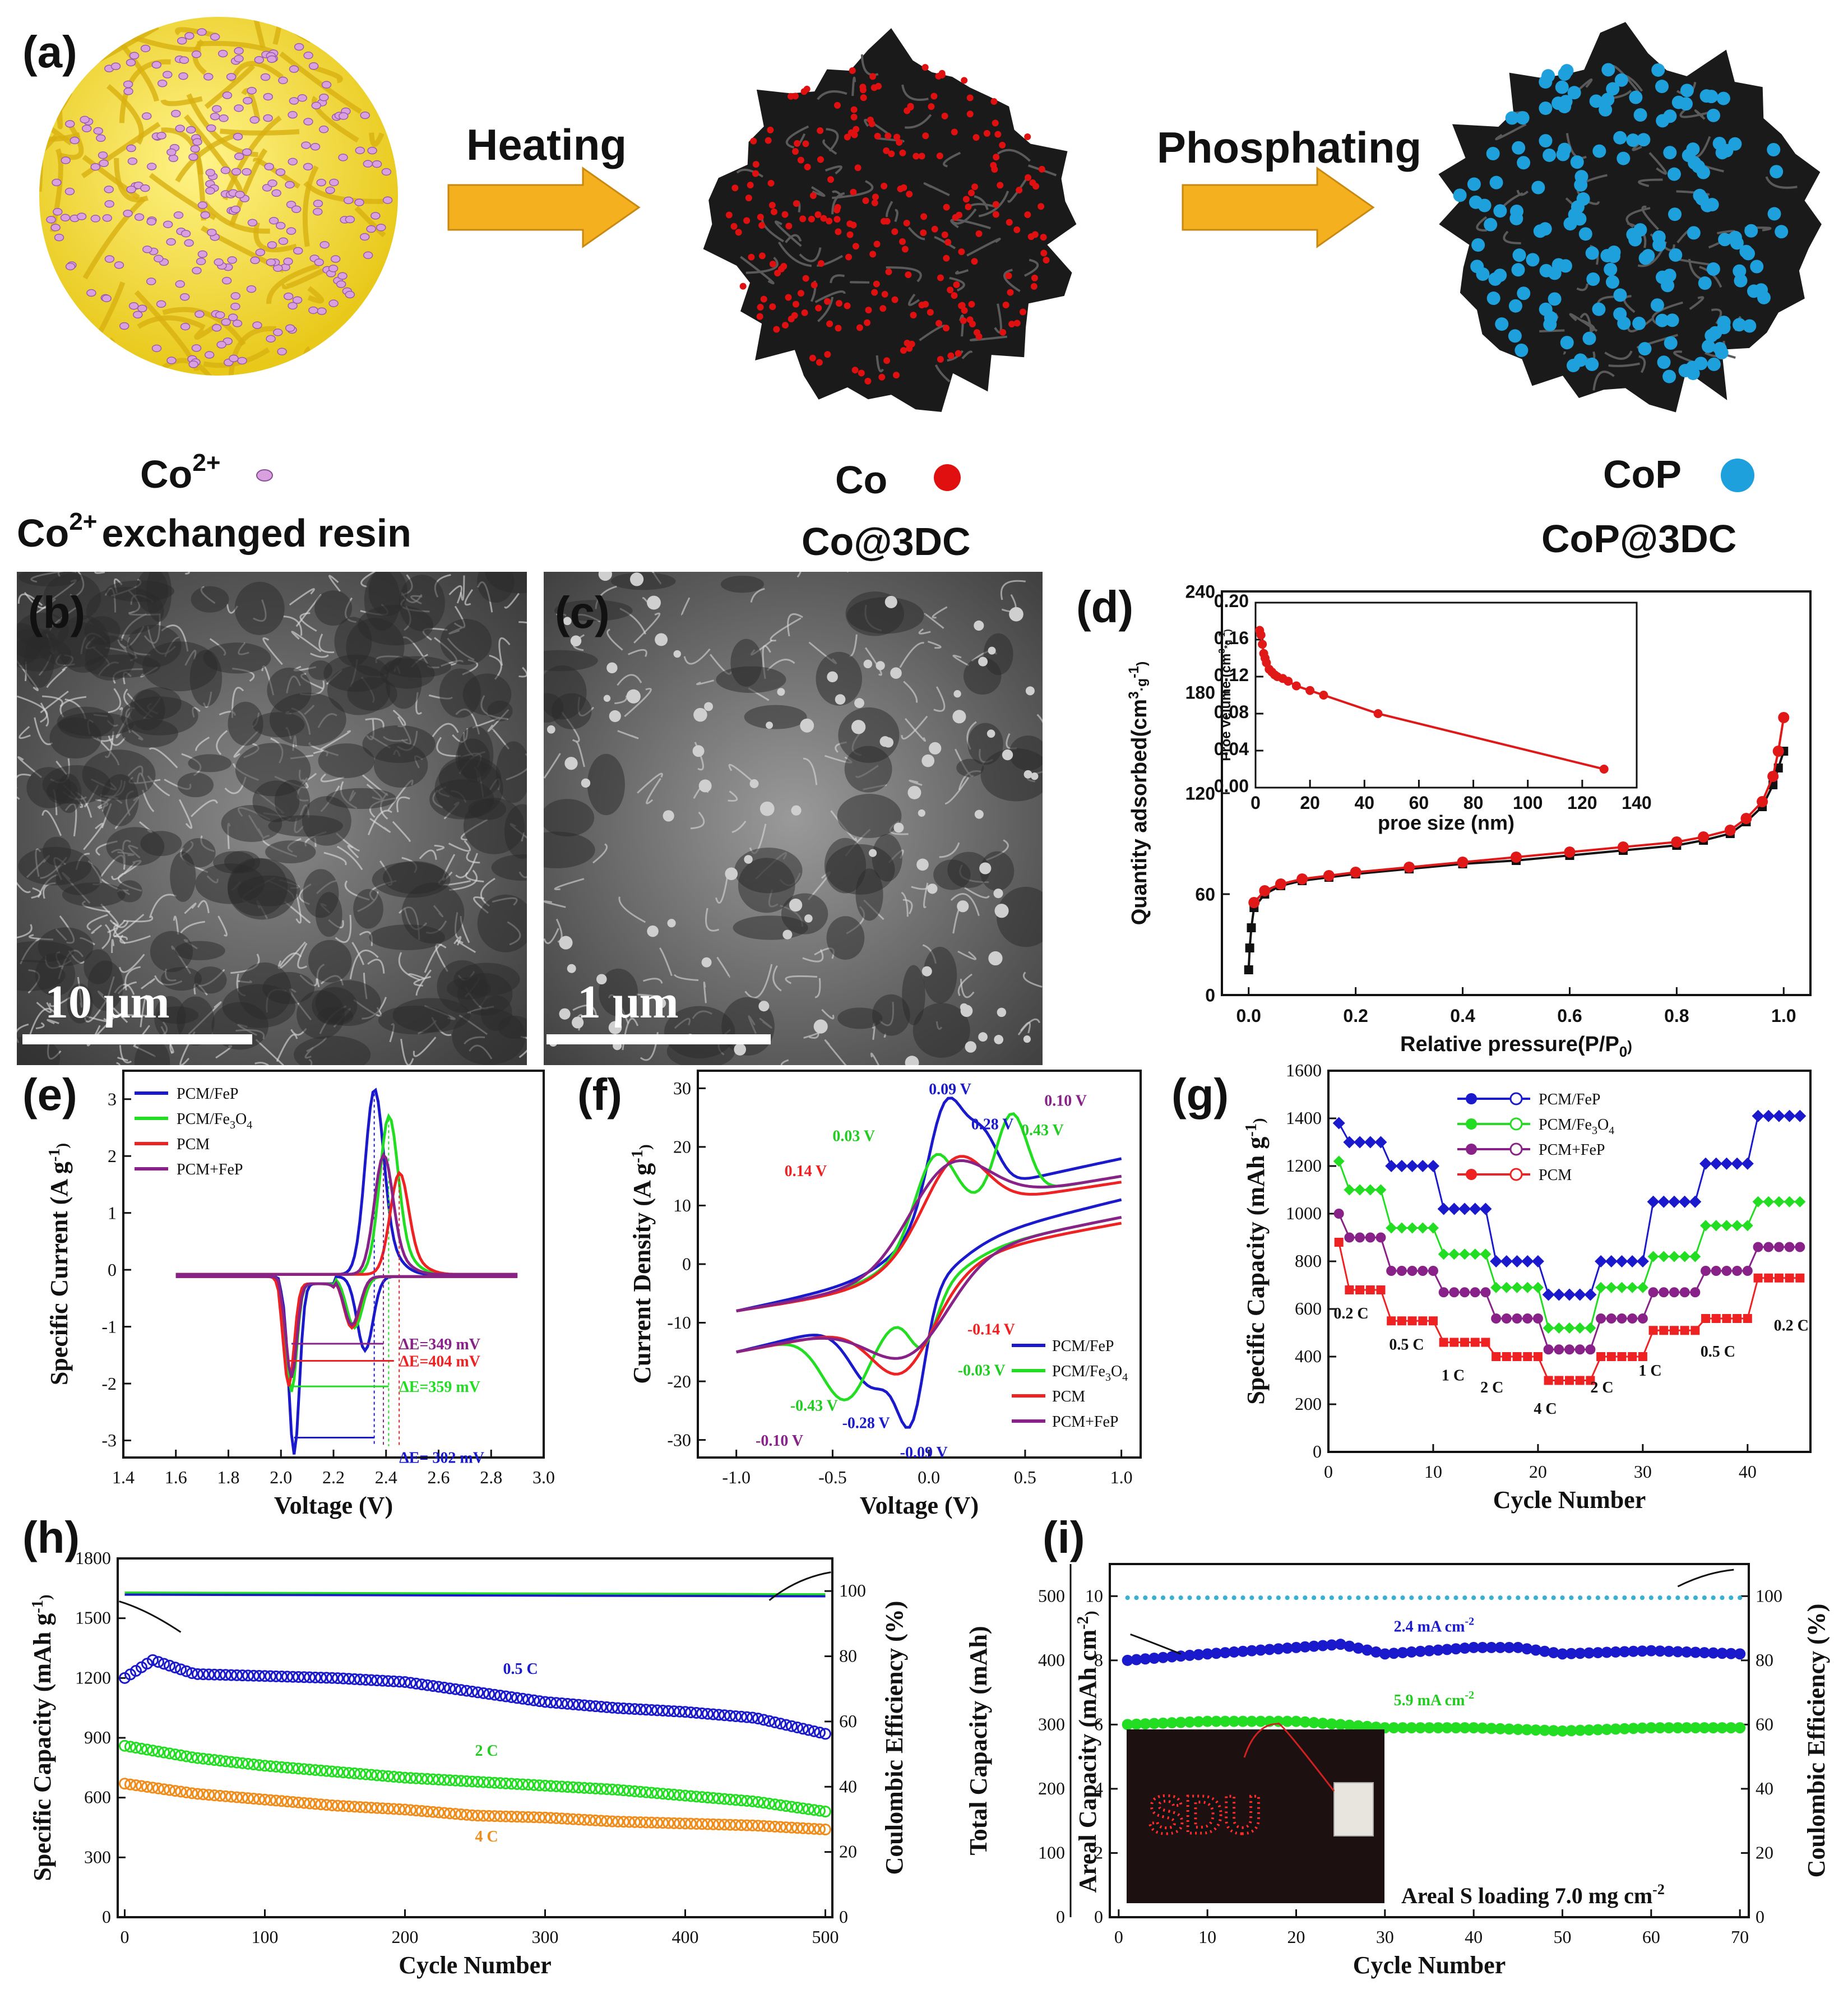 This screenshot has height=1994, width=1848. I want to click on chart-i-ytick2-label: 0, so click(1060, 1917).